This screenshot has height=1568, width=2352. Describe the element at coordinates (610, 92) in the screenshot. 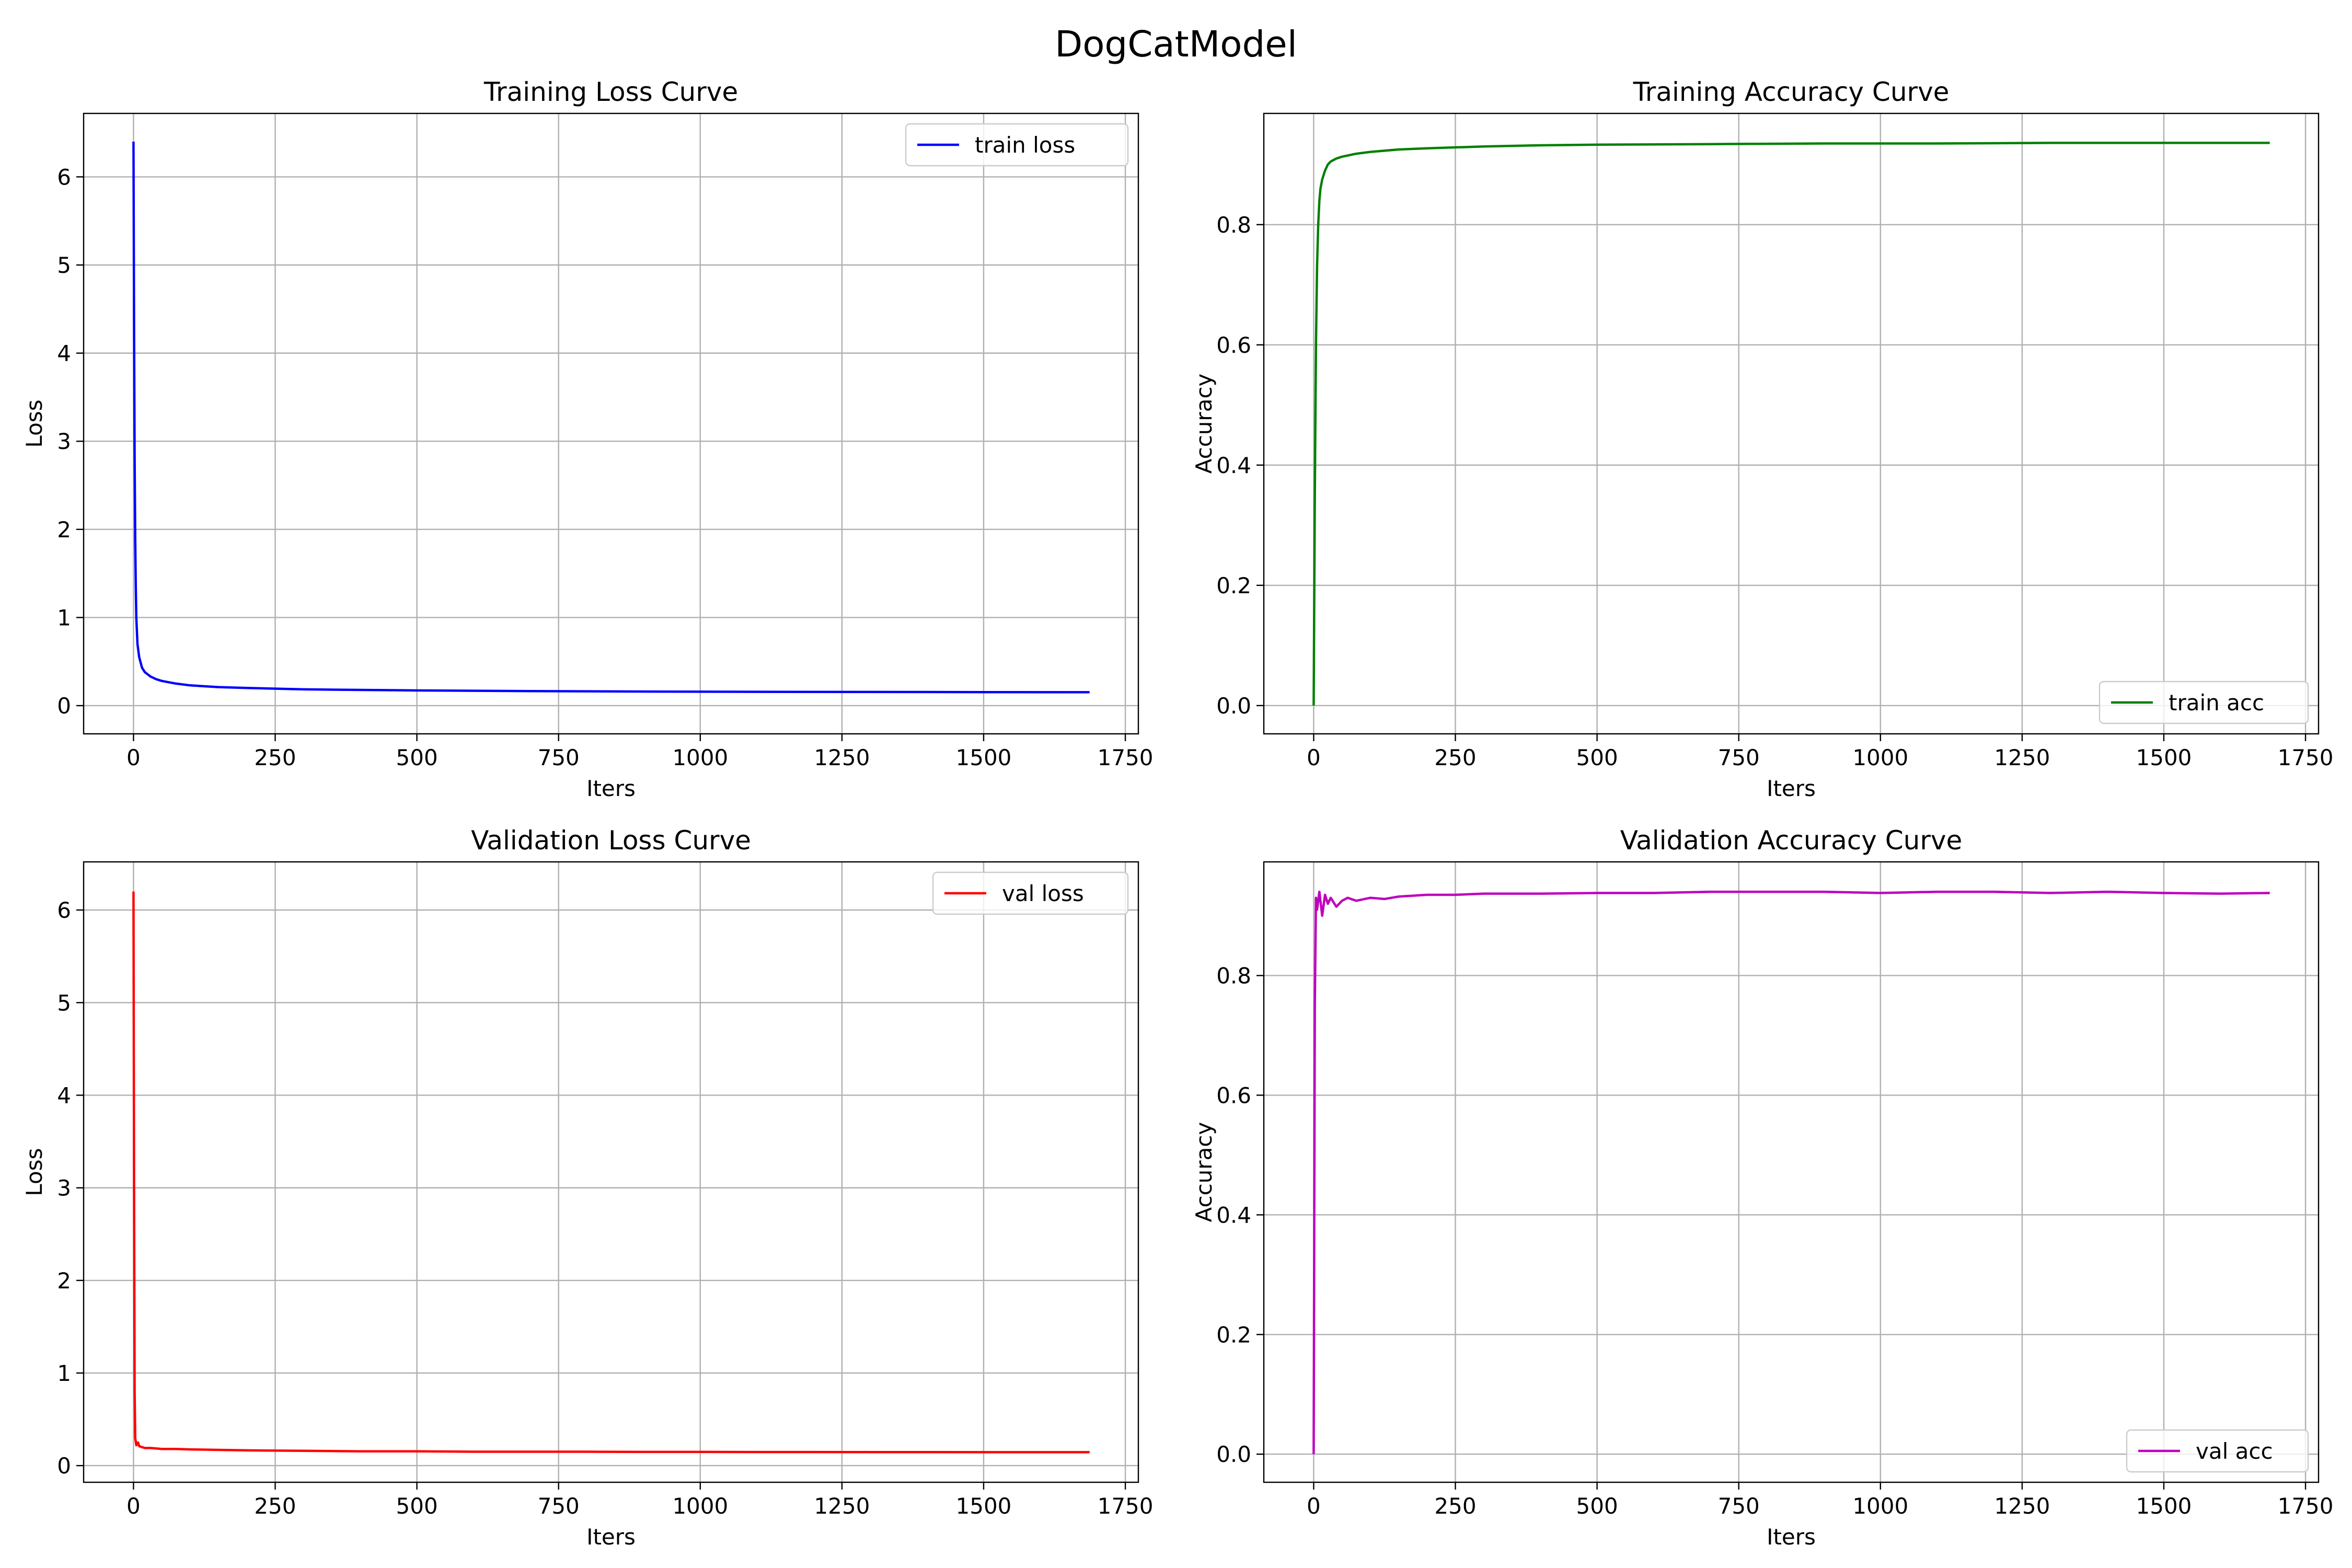

I see `axes-title: Training Loss Curve` at that location.